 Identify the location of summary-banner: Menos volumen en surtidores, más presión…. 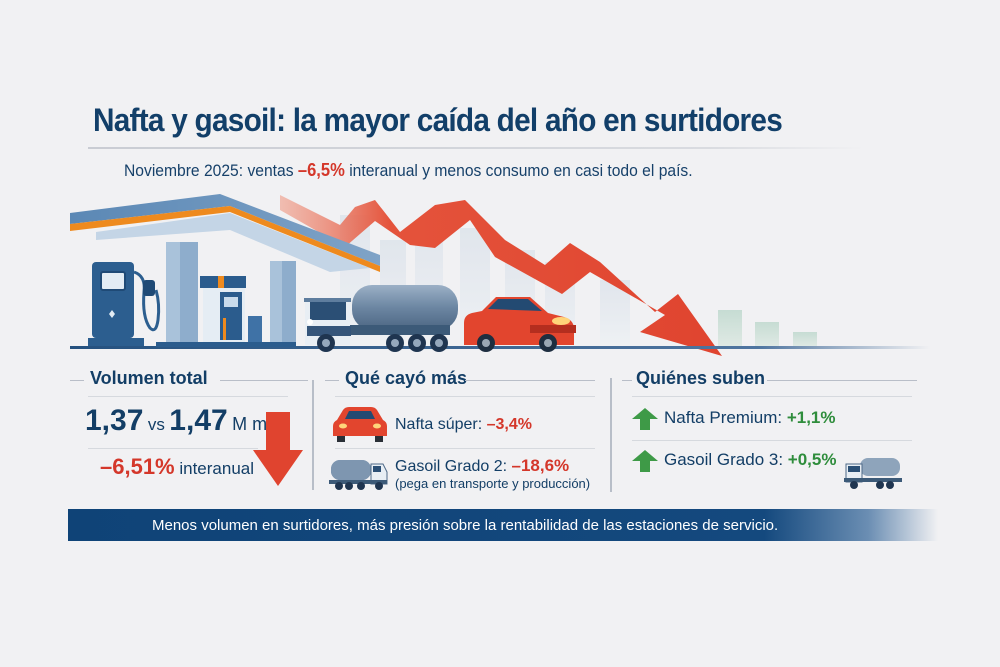
(503, 525).